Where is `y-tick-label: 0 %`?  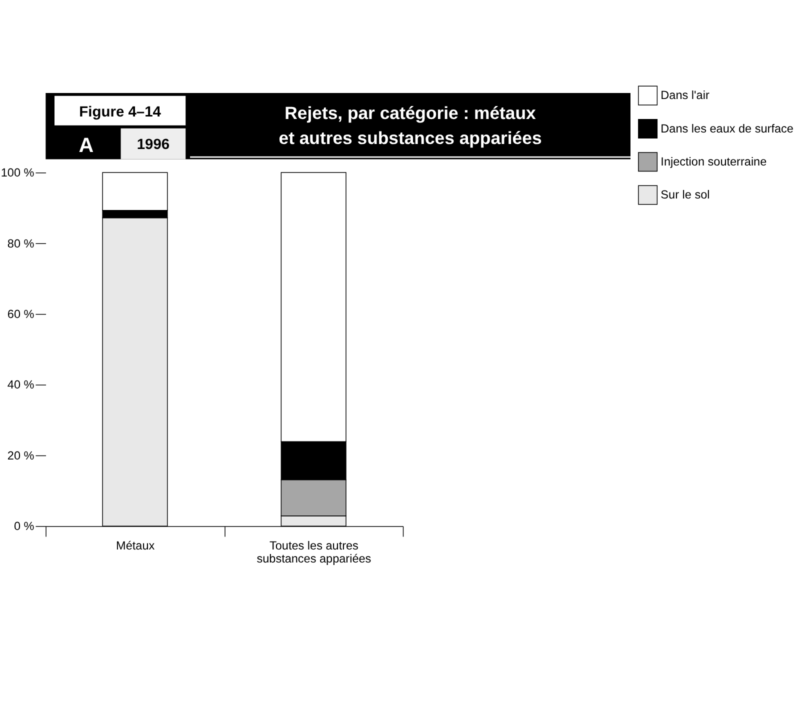 y-tick-label: 0 % is located at coordinates (24, 527).